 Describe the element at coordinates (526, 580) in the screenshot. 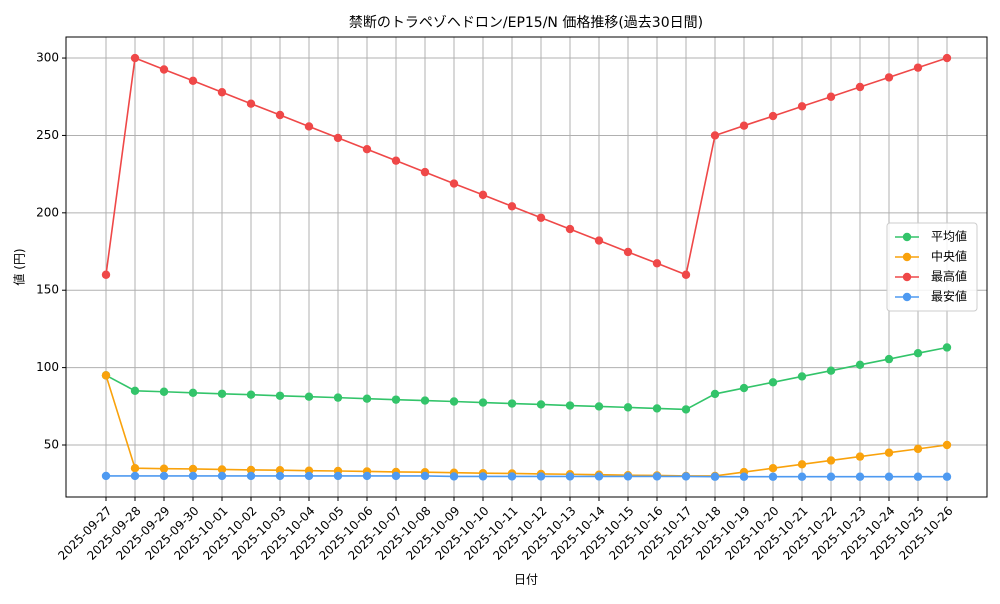

I see `x-axis-label: 日付` at that location.